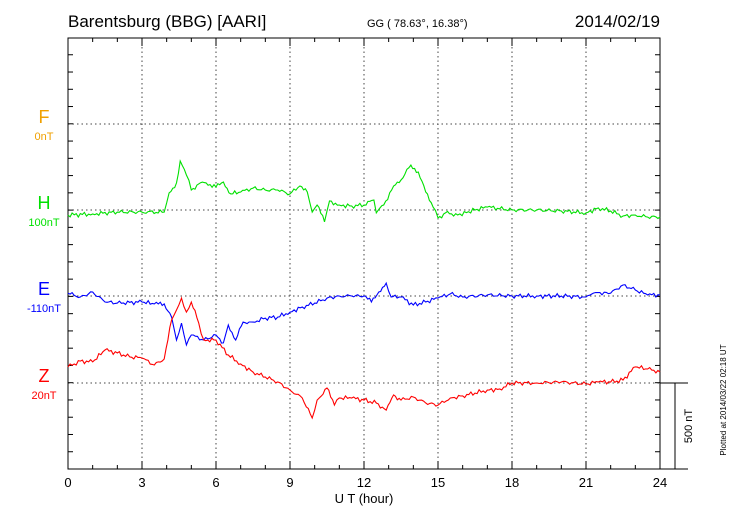 The image size is (730, 520). What do you see at coordinates (417, 24) in the screenshot?
I see `station-coords: GG ( 78.63°, 16.38°)` at bounding box center [417, 24].